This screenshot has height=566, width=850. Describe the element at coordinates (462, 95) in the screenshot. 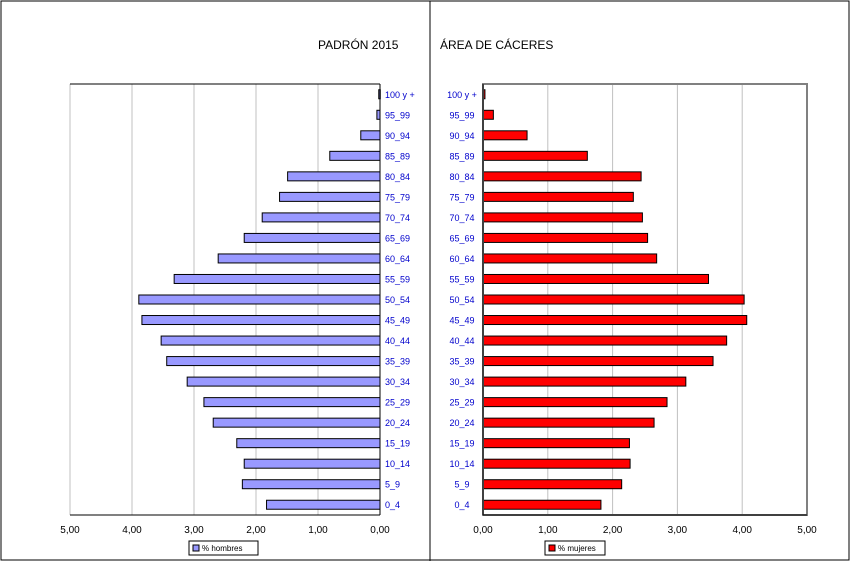

I see `category-label-right: 100 y +` at that location.